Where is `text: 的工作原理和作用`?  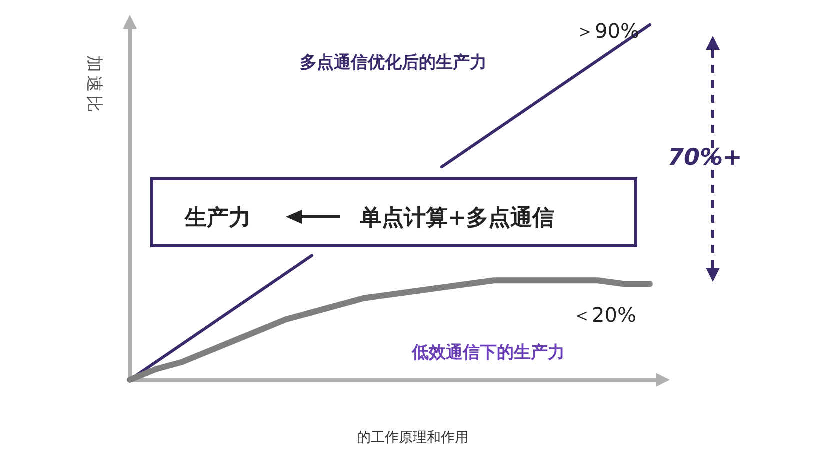
text: 的工作原理和作用 is located at coordinates (413, 438).